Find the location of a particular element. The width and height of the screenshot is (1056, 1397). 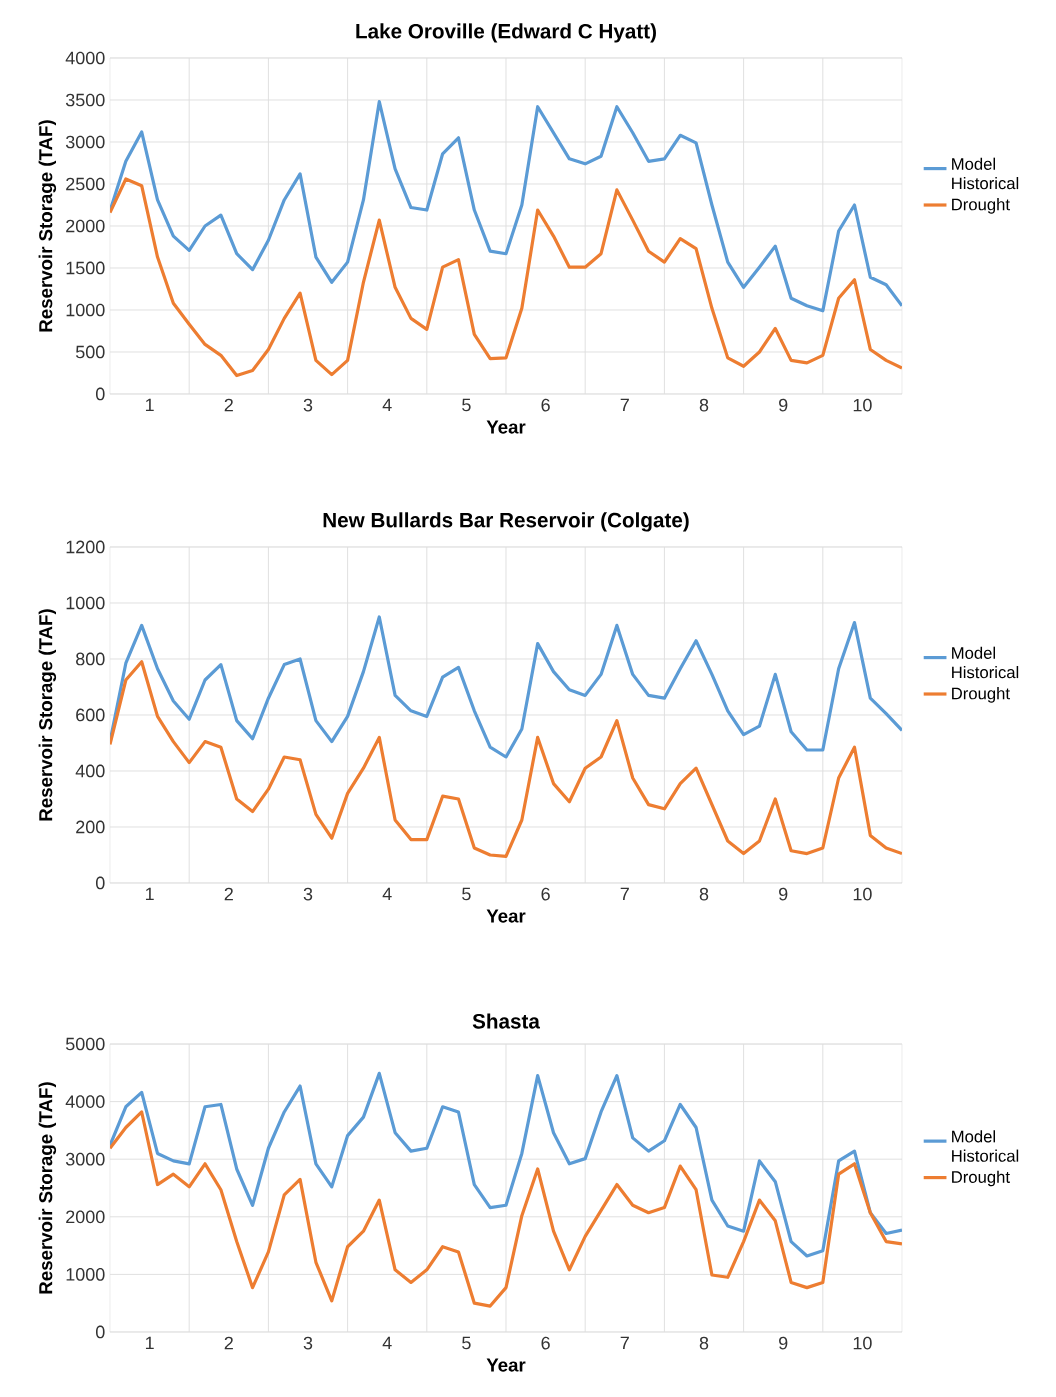

y-tick-label: 200 is located at coordinates (90, 827).